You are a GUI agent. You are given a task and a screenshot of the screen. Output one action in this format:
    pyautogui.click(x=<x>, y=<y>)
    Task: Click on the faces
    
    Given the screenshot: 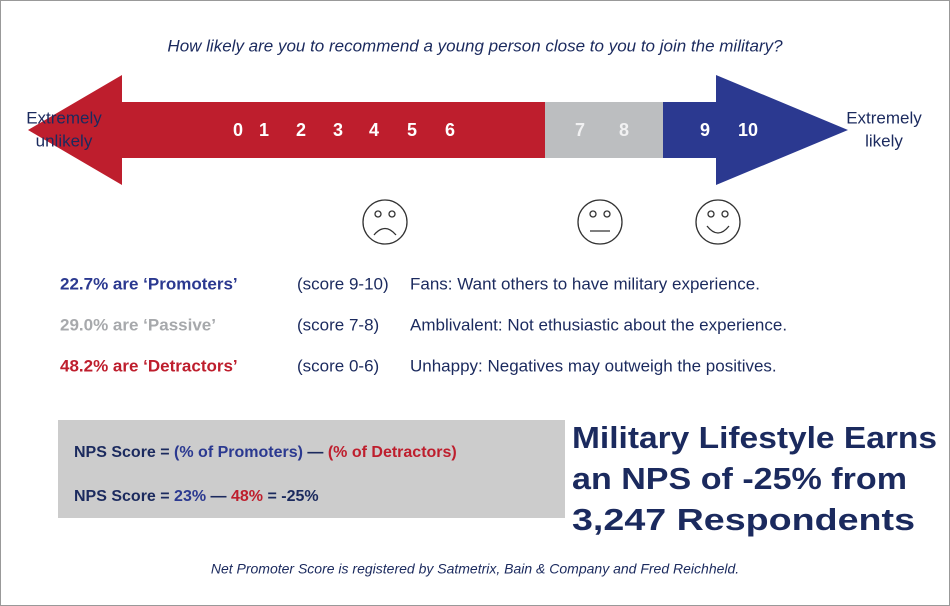 What is the action you would take?
    pyautogui.click(x=551, y=222)
    